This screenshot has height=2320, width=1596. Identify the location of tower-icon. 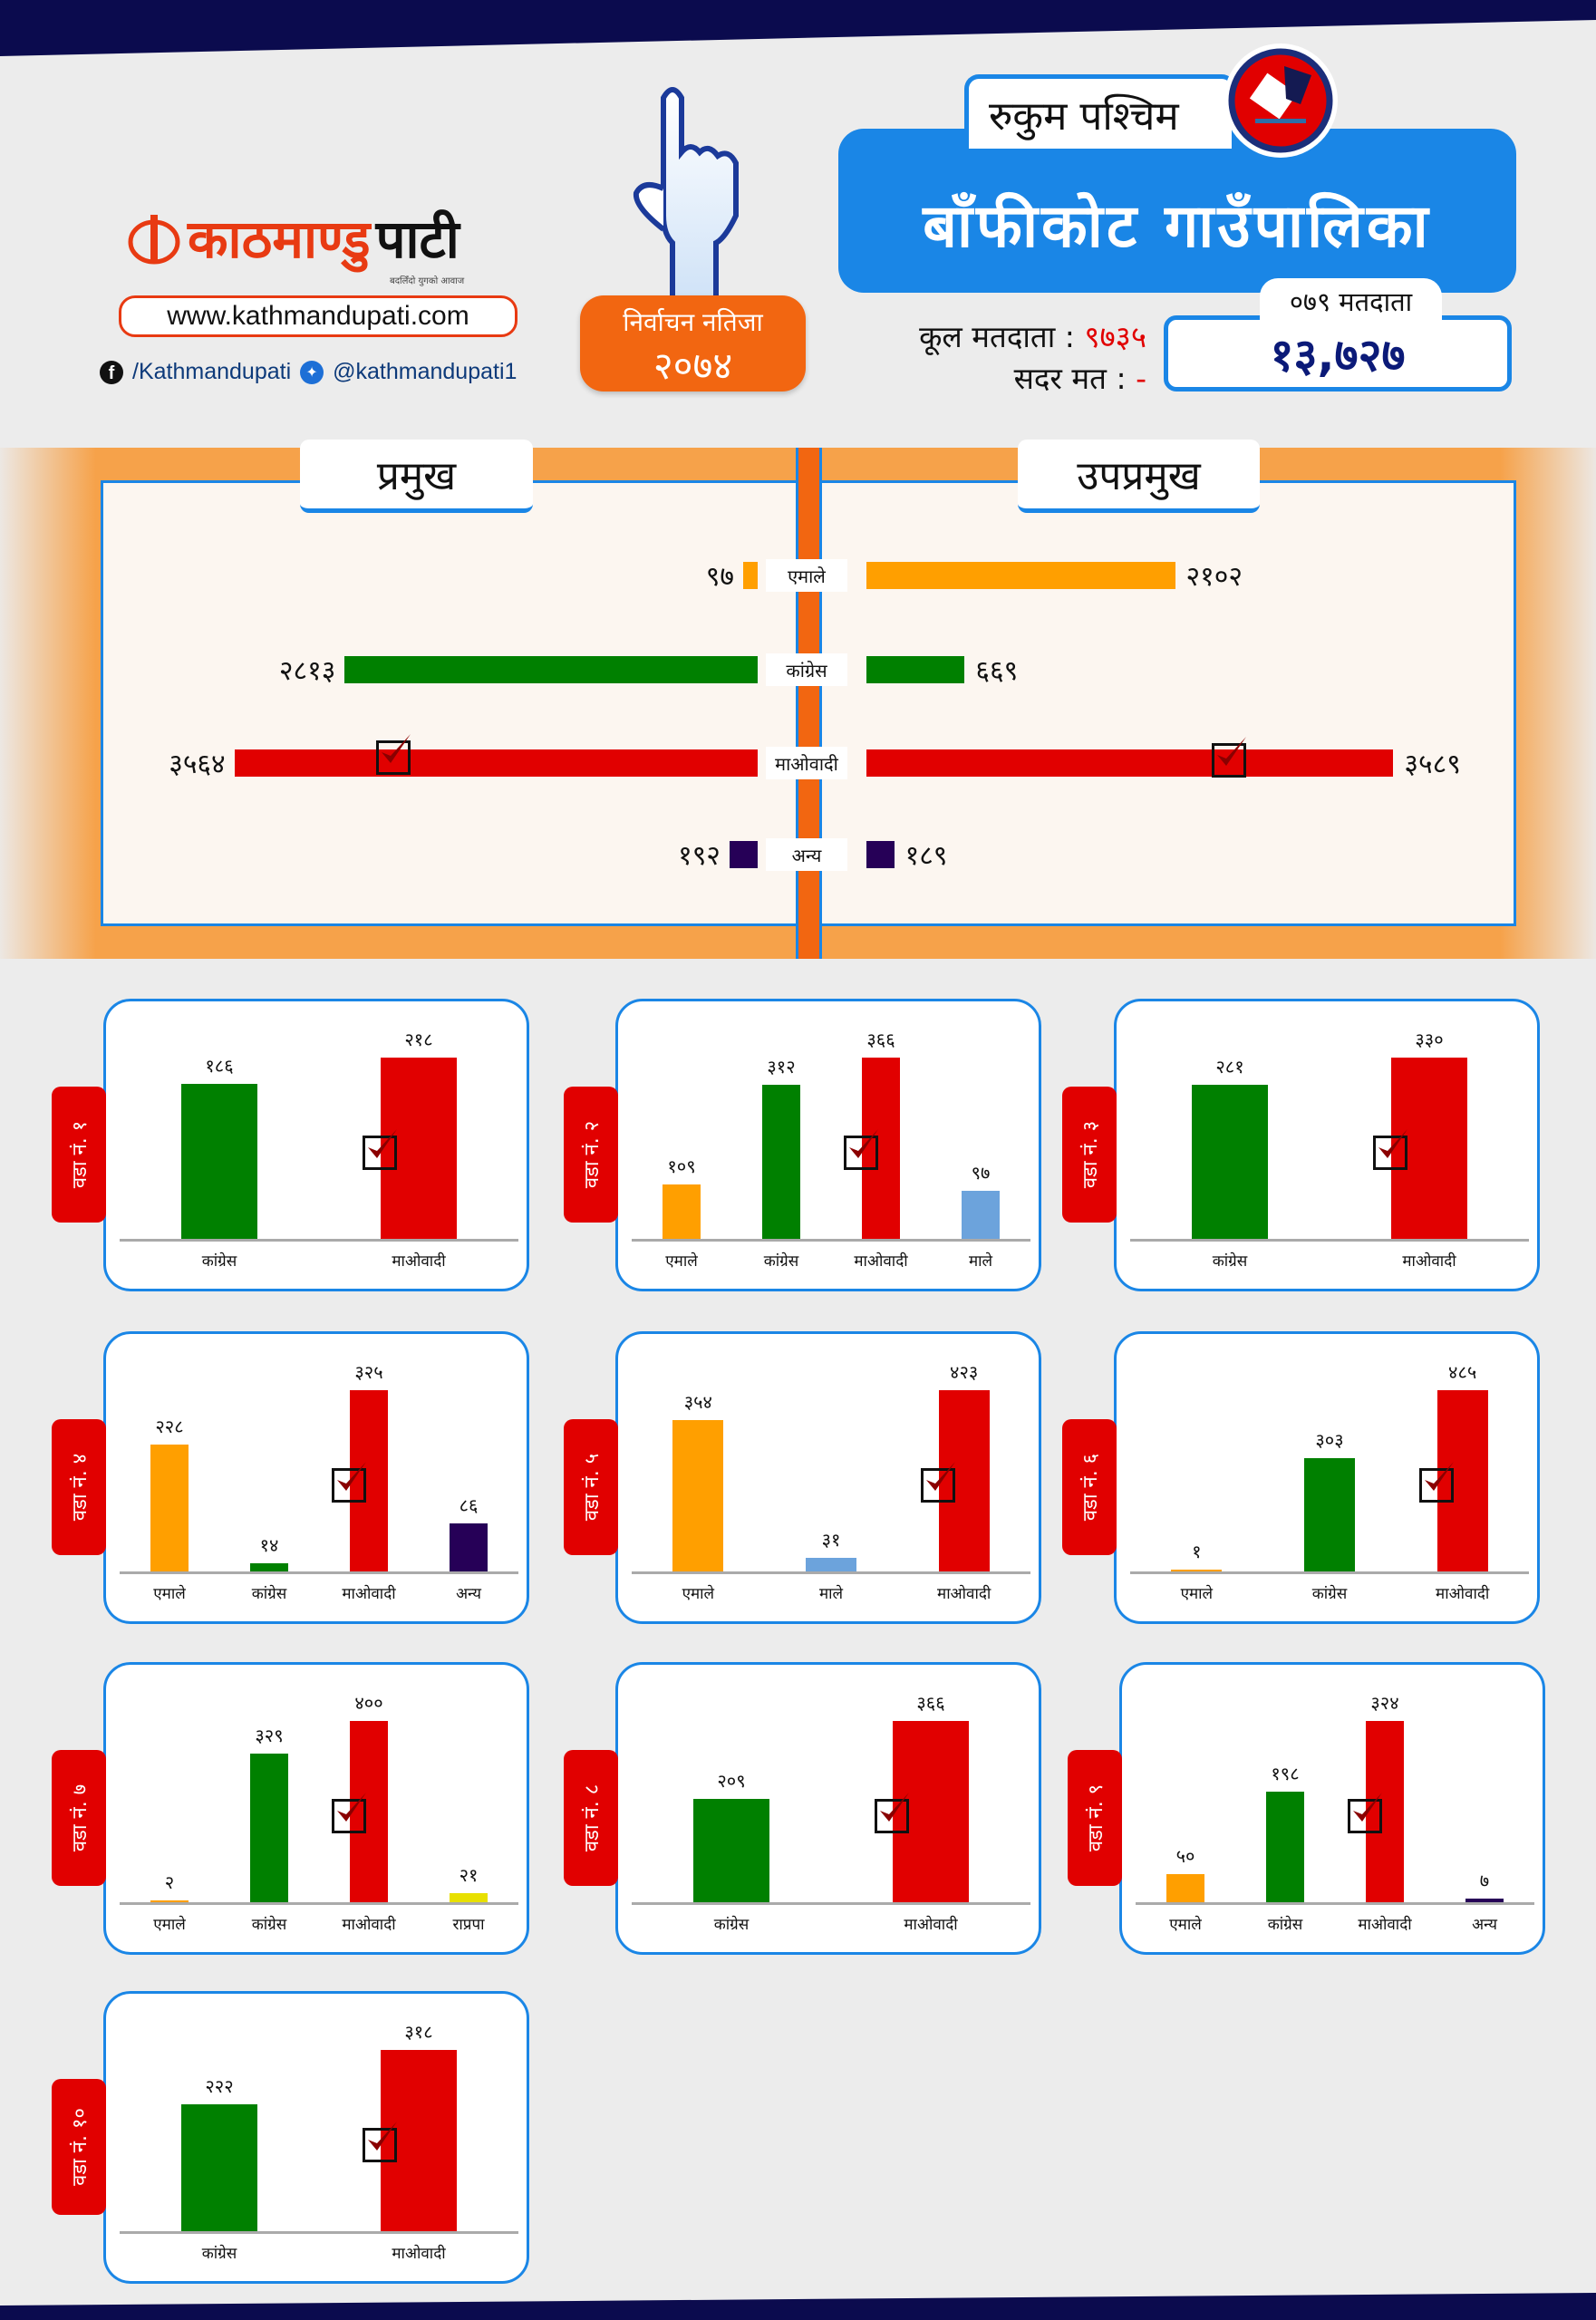
(154, 240).